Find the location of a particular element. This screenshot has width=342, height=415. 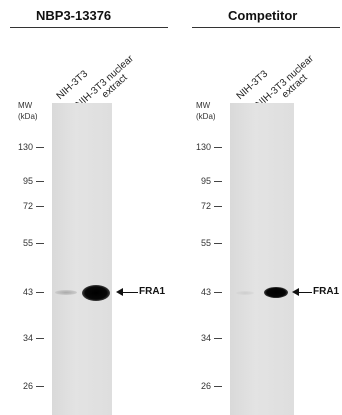

panel-title: Competitor is located at coordinates (263, 15).